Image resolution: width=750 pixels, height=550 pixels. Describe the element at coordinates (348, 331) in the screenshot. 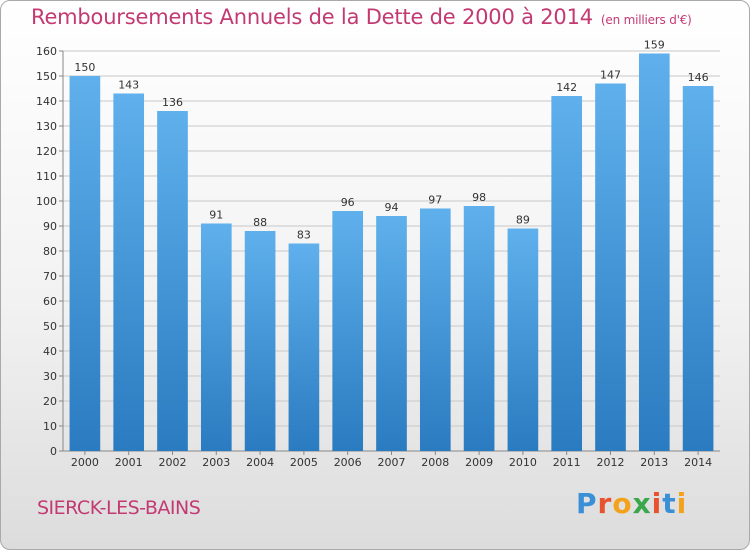

I see `bar-2006` at that location.